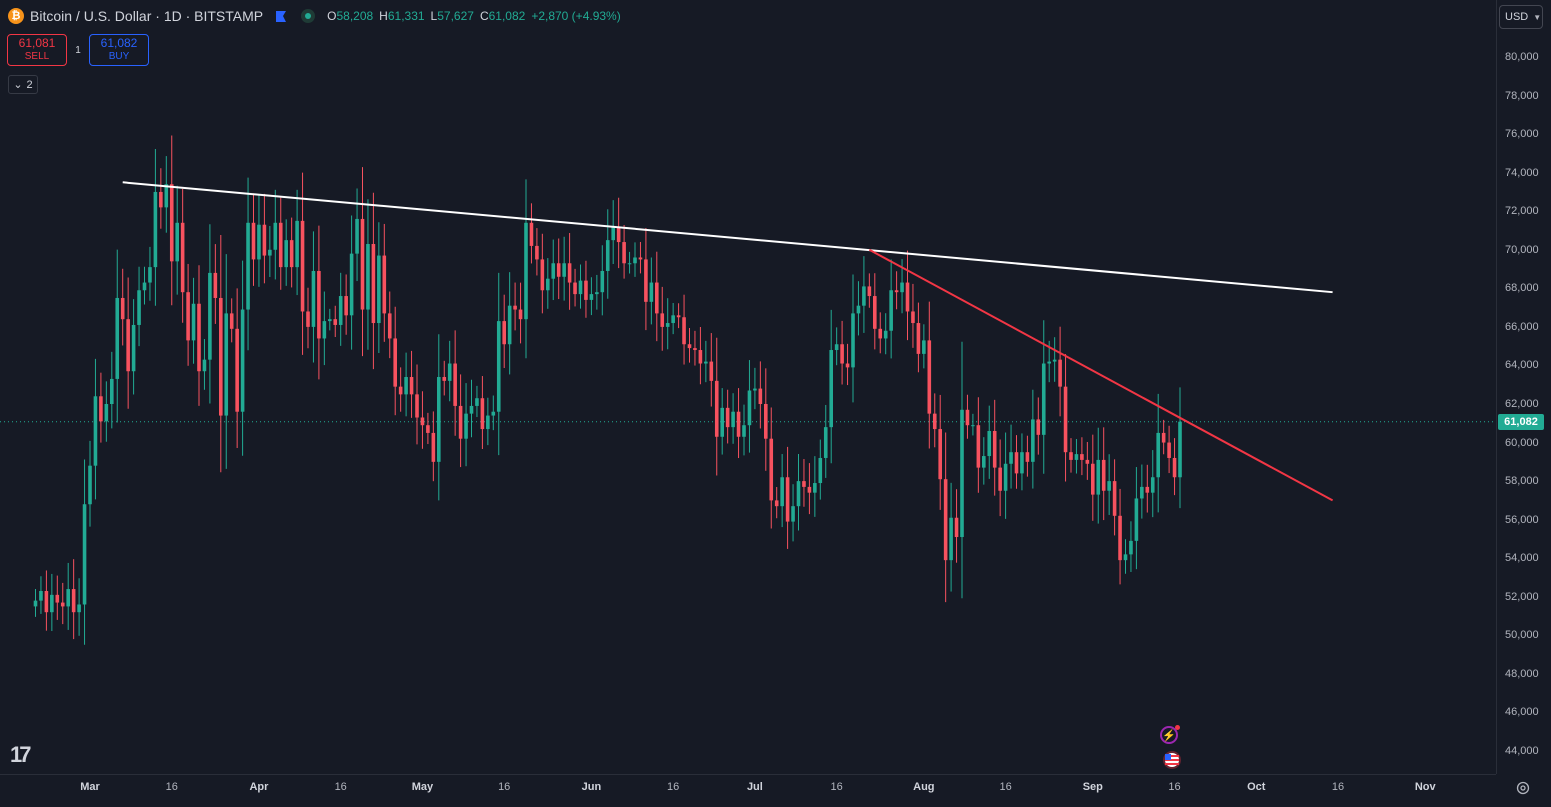  What do you see at coordinates (1101, 375) in the screenshot?
I see `trendline-lower` at bounding box center [1101, 375].